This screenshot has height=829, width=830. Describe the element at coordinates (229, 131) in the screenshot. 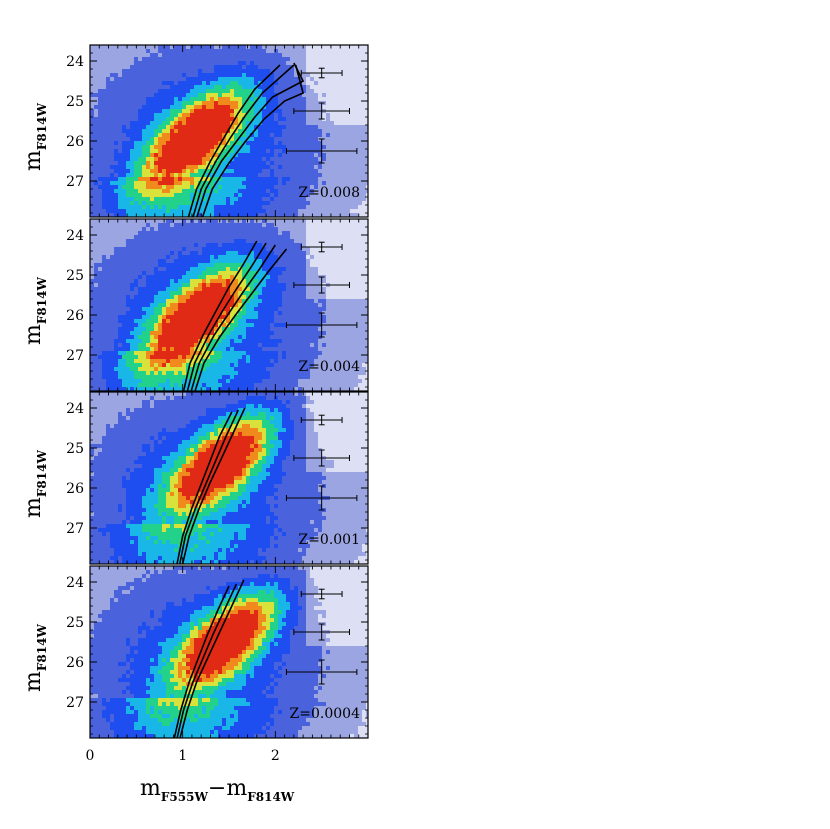

I see `density-map` at that location.